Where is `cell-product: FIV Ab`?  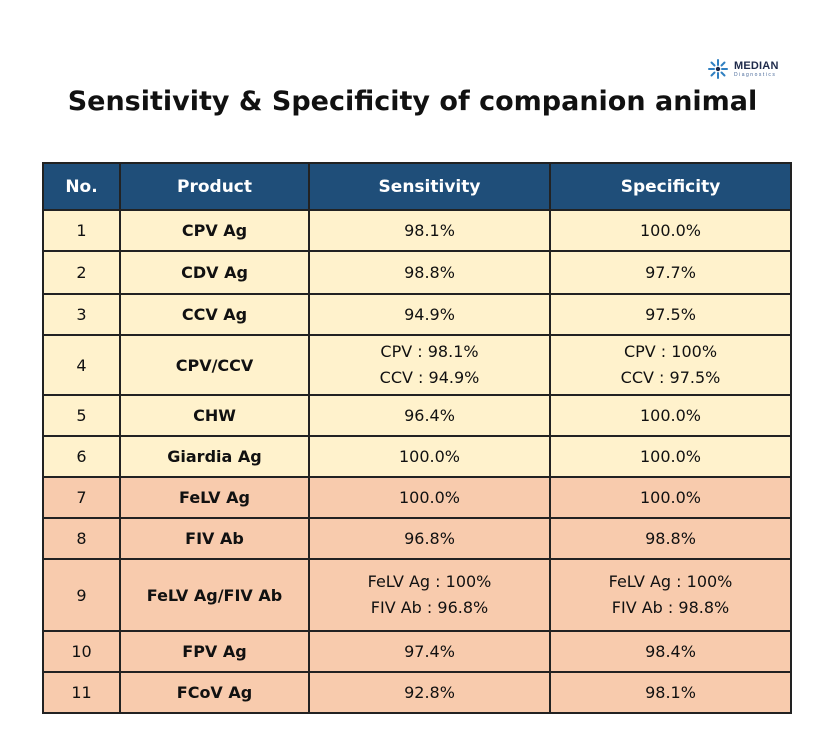 cell-product: FIV Ab is located at coordinates (214, 538).